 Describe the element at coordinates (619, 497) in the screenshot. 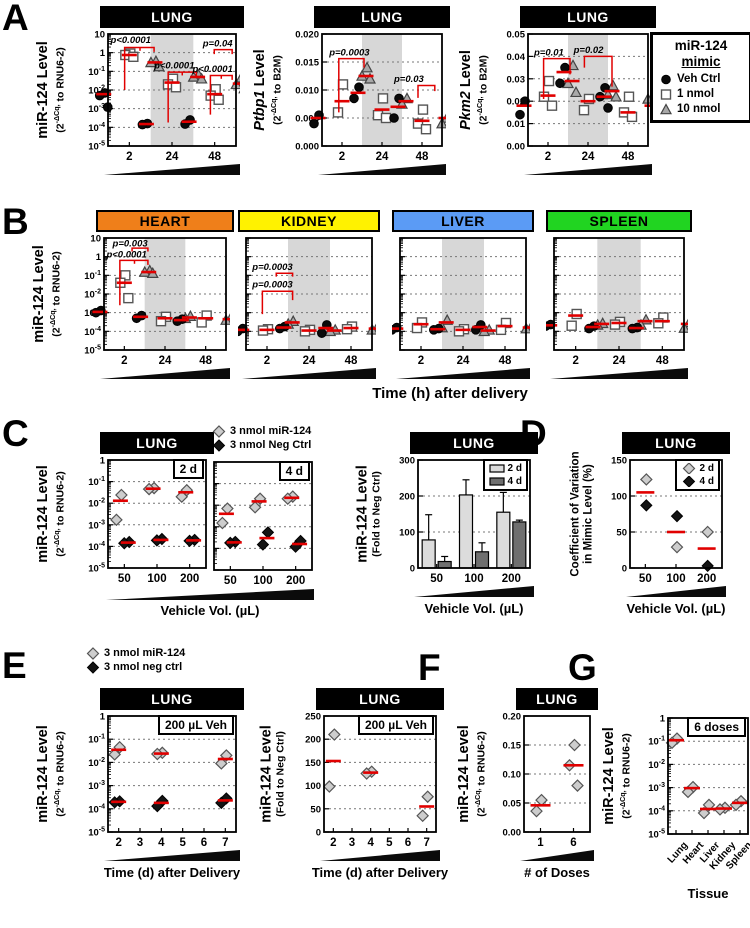

I see `y-tick-label: 10⁰` at that location.